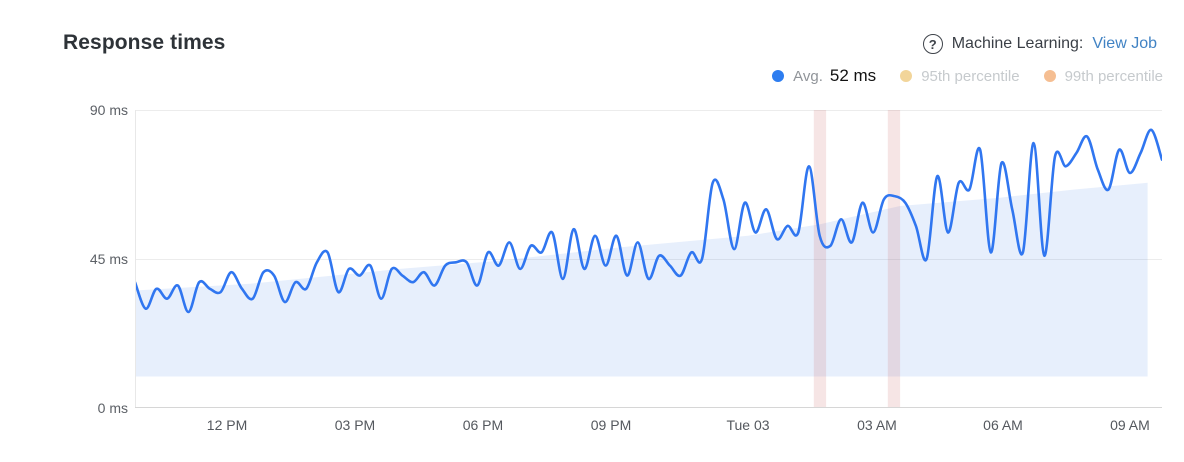  What do you see at coordinates (108, 259) in the screenshot?
I see `y-axis-label-45: 45 ms` at bounding box center [108, 259].